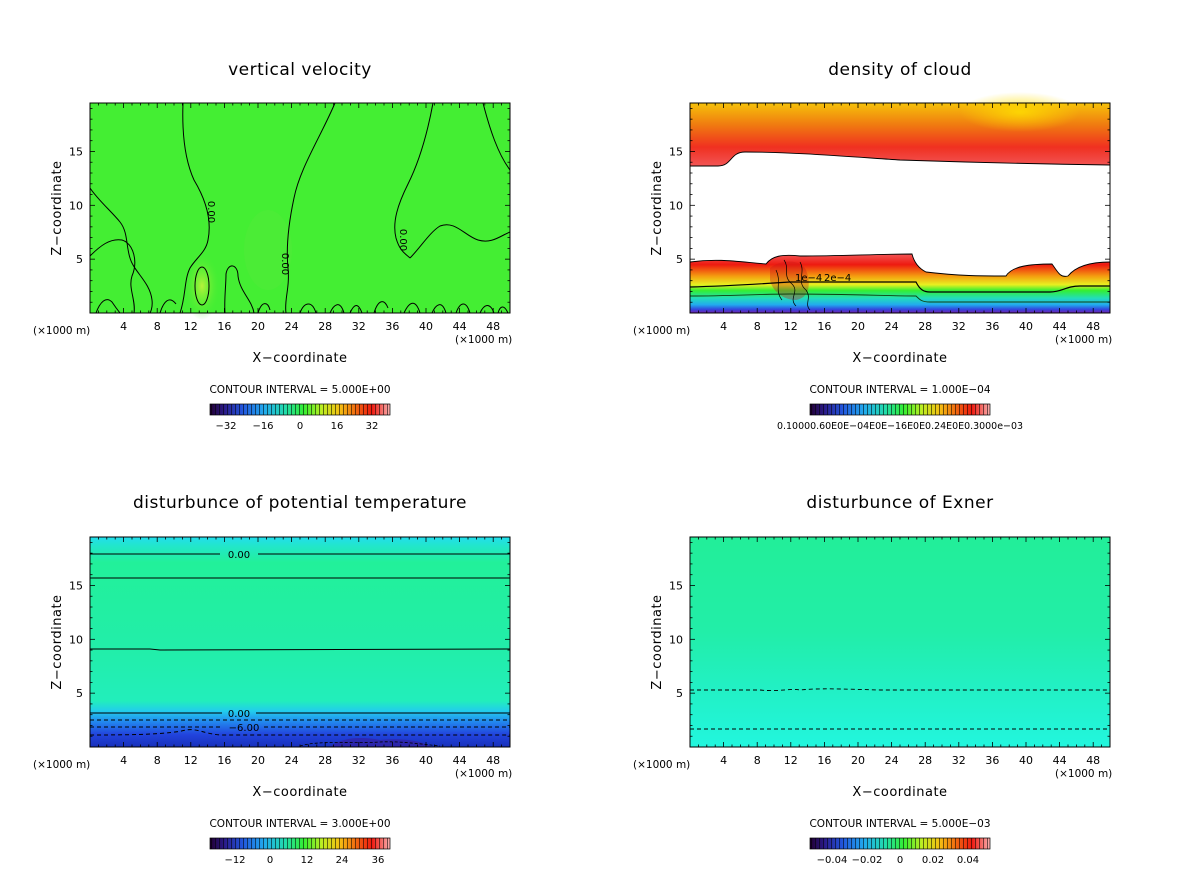  Describe the element at coordinates (899, 503) in the screenshot. I see `panel-title: disturbunce of Exner` at that location.